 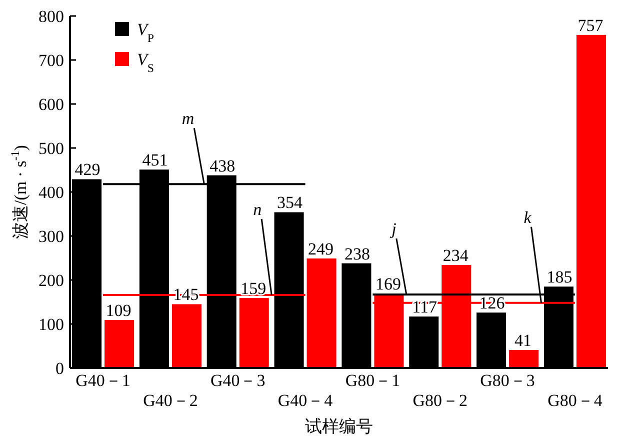 What do you see at coordinates (455, 256) in the screenshot?
I see `data-label: 234` at bounding box center [455, 256].